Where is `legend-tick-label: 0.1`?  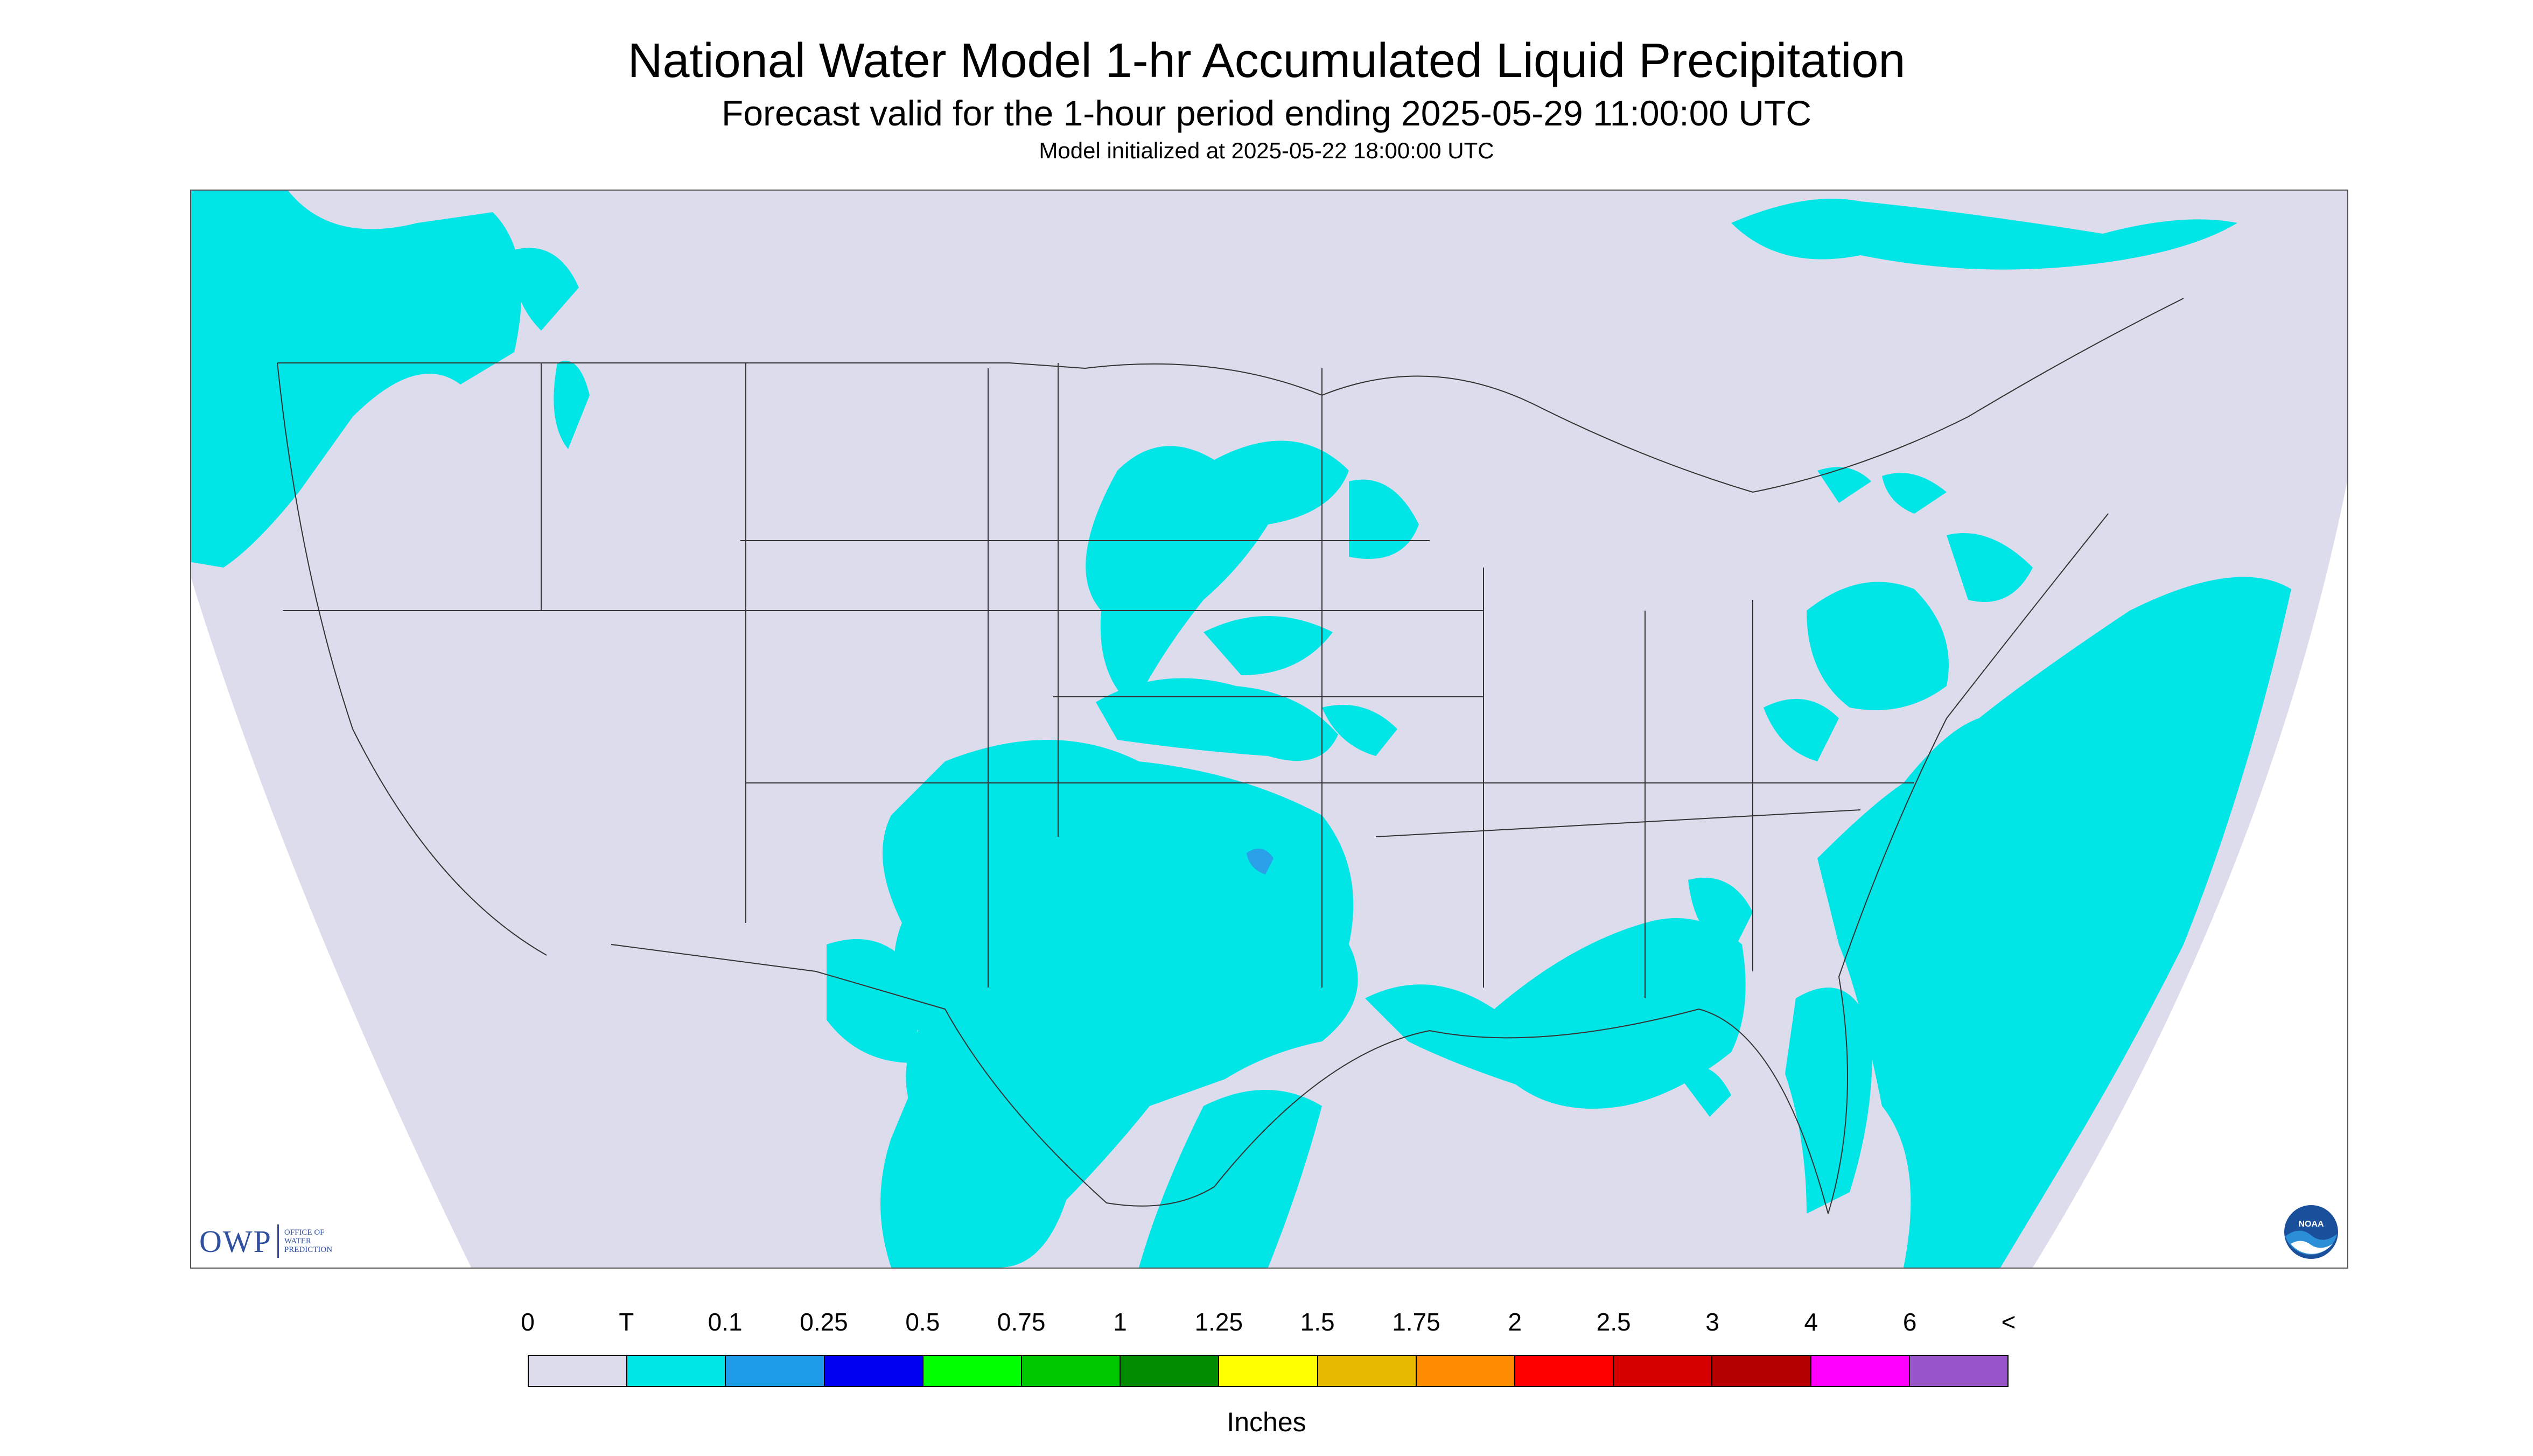
legend-tick-label: 0.1 is located at coordinates (725, 1322).